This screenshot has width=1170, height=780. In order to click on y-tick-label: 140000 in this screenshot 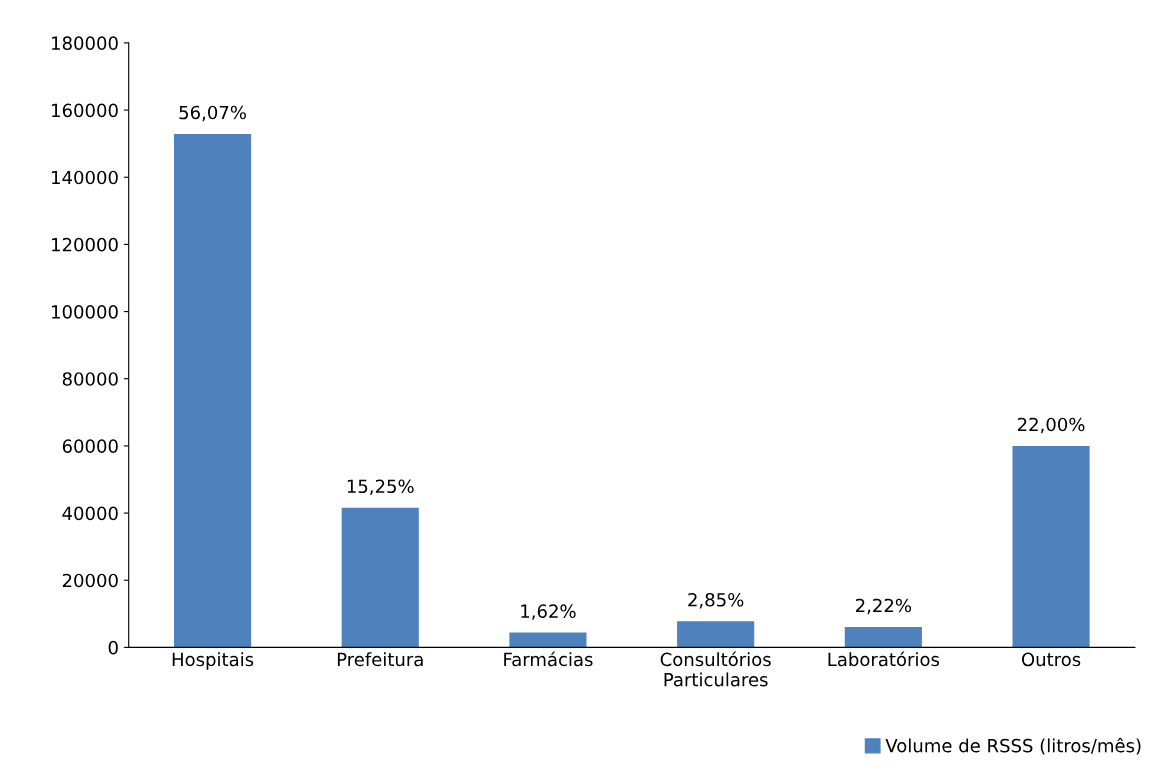, I will do `click(85, 177)`.